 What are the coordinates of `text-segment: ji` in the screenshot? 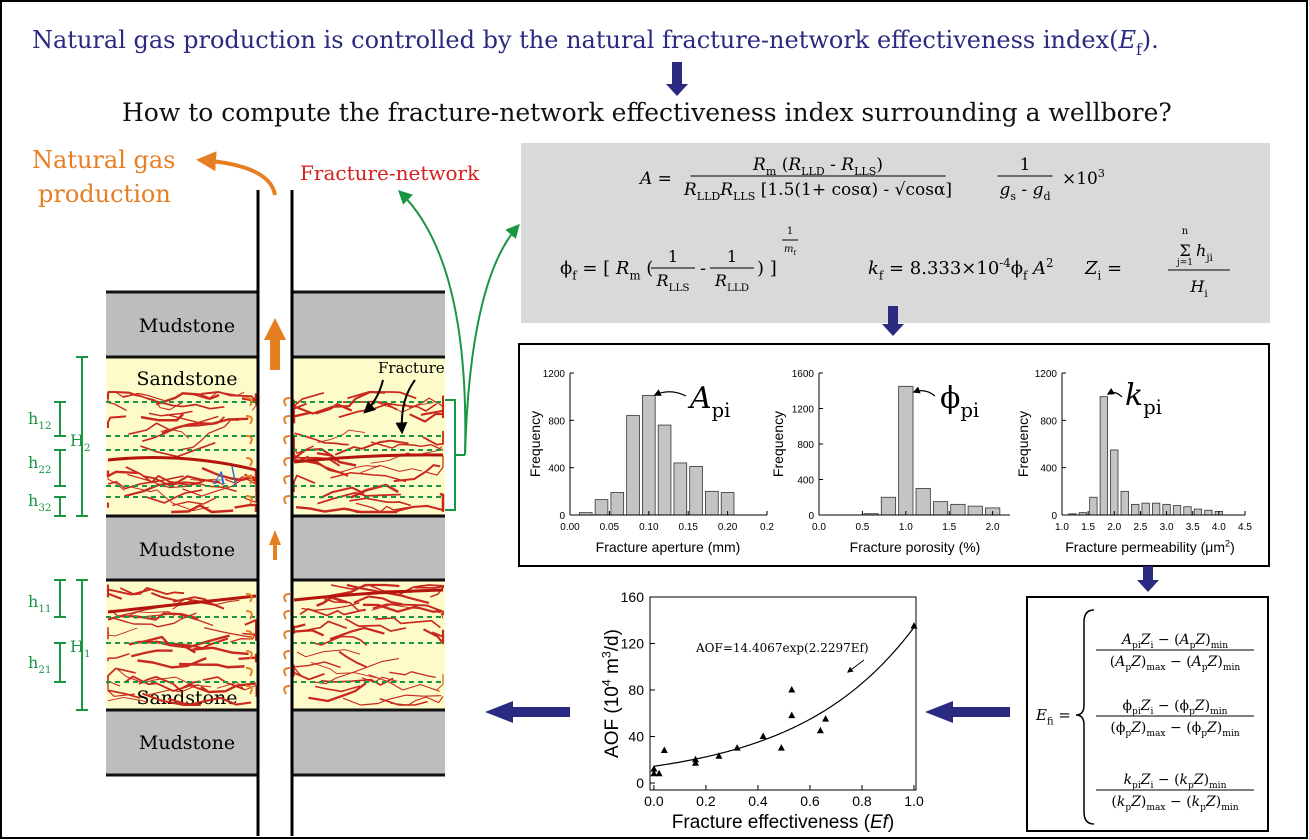 It's located at (1209, 258).